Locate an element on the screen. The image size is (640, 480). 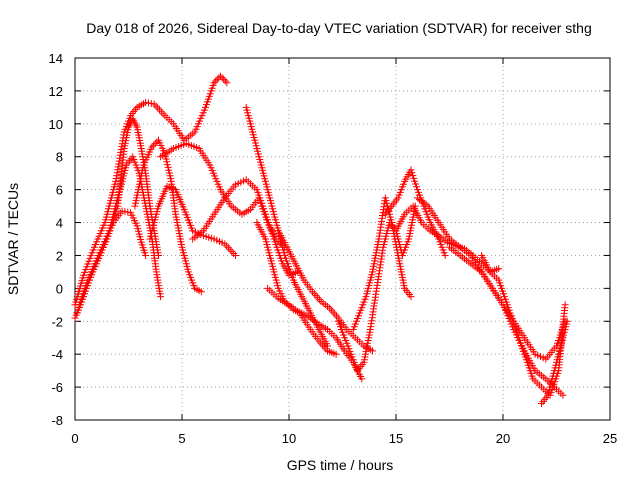
x-tick-label: 0 is located at coordinates (74, 438).